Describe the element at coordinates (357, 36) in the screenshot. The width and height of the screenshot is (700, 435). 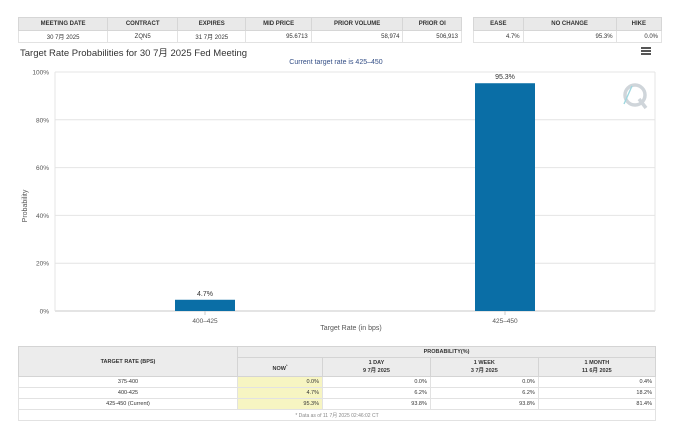
I see `prior-volume-value: 58,974` at that location.